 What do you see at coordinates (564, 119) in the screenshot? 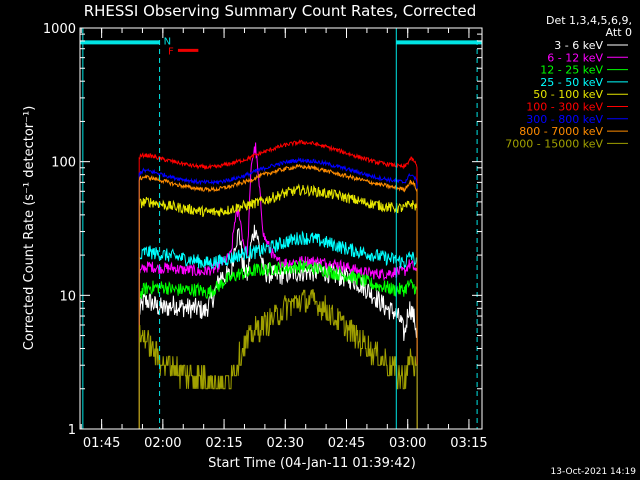
I see `legend-label-6: 300 - 800 keV` at bounding box center [564, 119].